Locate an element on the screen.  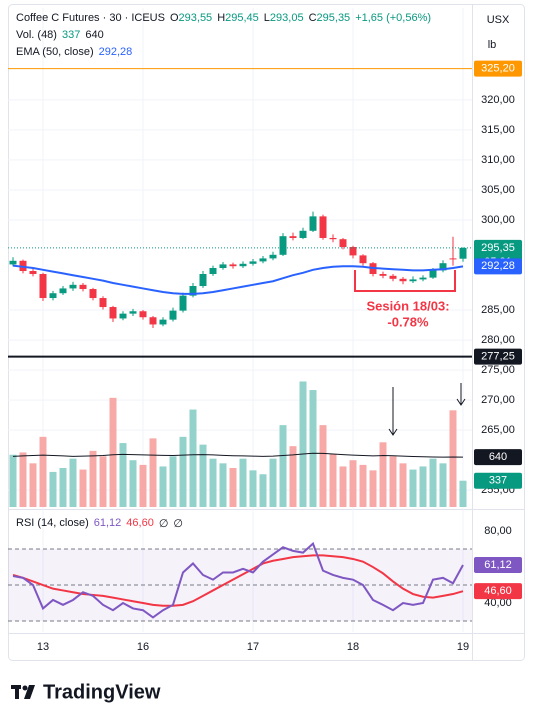
legend-line: RSI (14, close) 61,12 46,60 ∅ ∅ is located at coordinates (99, 523).